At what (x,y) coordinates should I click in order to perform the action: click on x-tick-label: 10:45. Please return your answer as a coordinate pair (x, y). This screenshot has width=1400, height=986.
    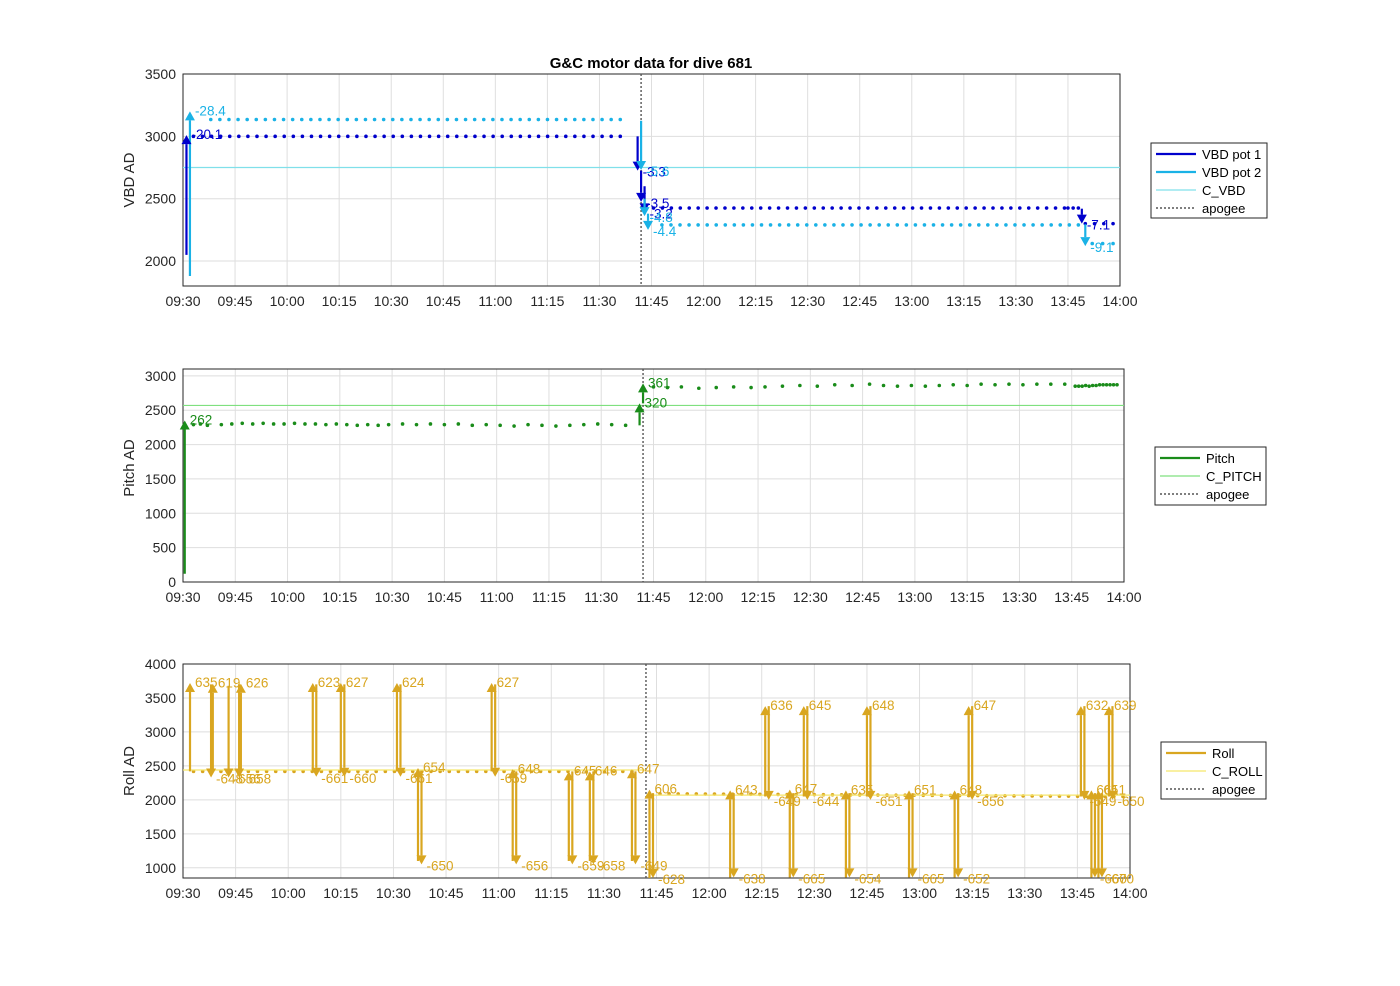
    Looking at the image, I should click on (443, 301).